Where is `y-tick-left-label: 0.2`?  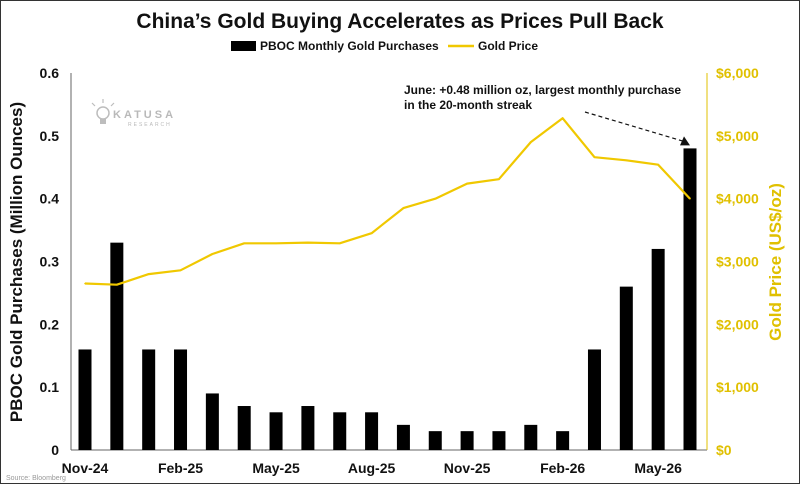
y-tick-left-label: 0.2 is located at coordinates (50, 324).